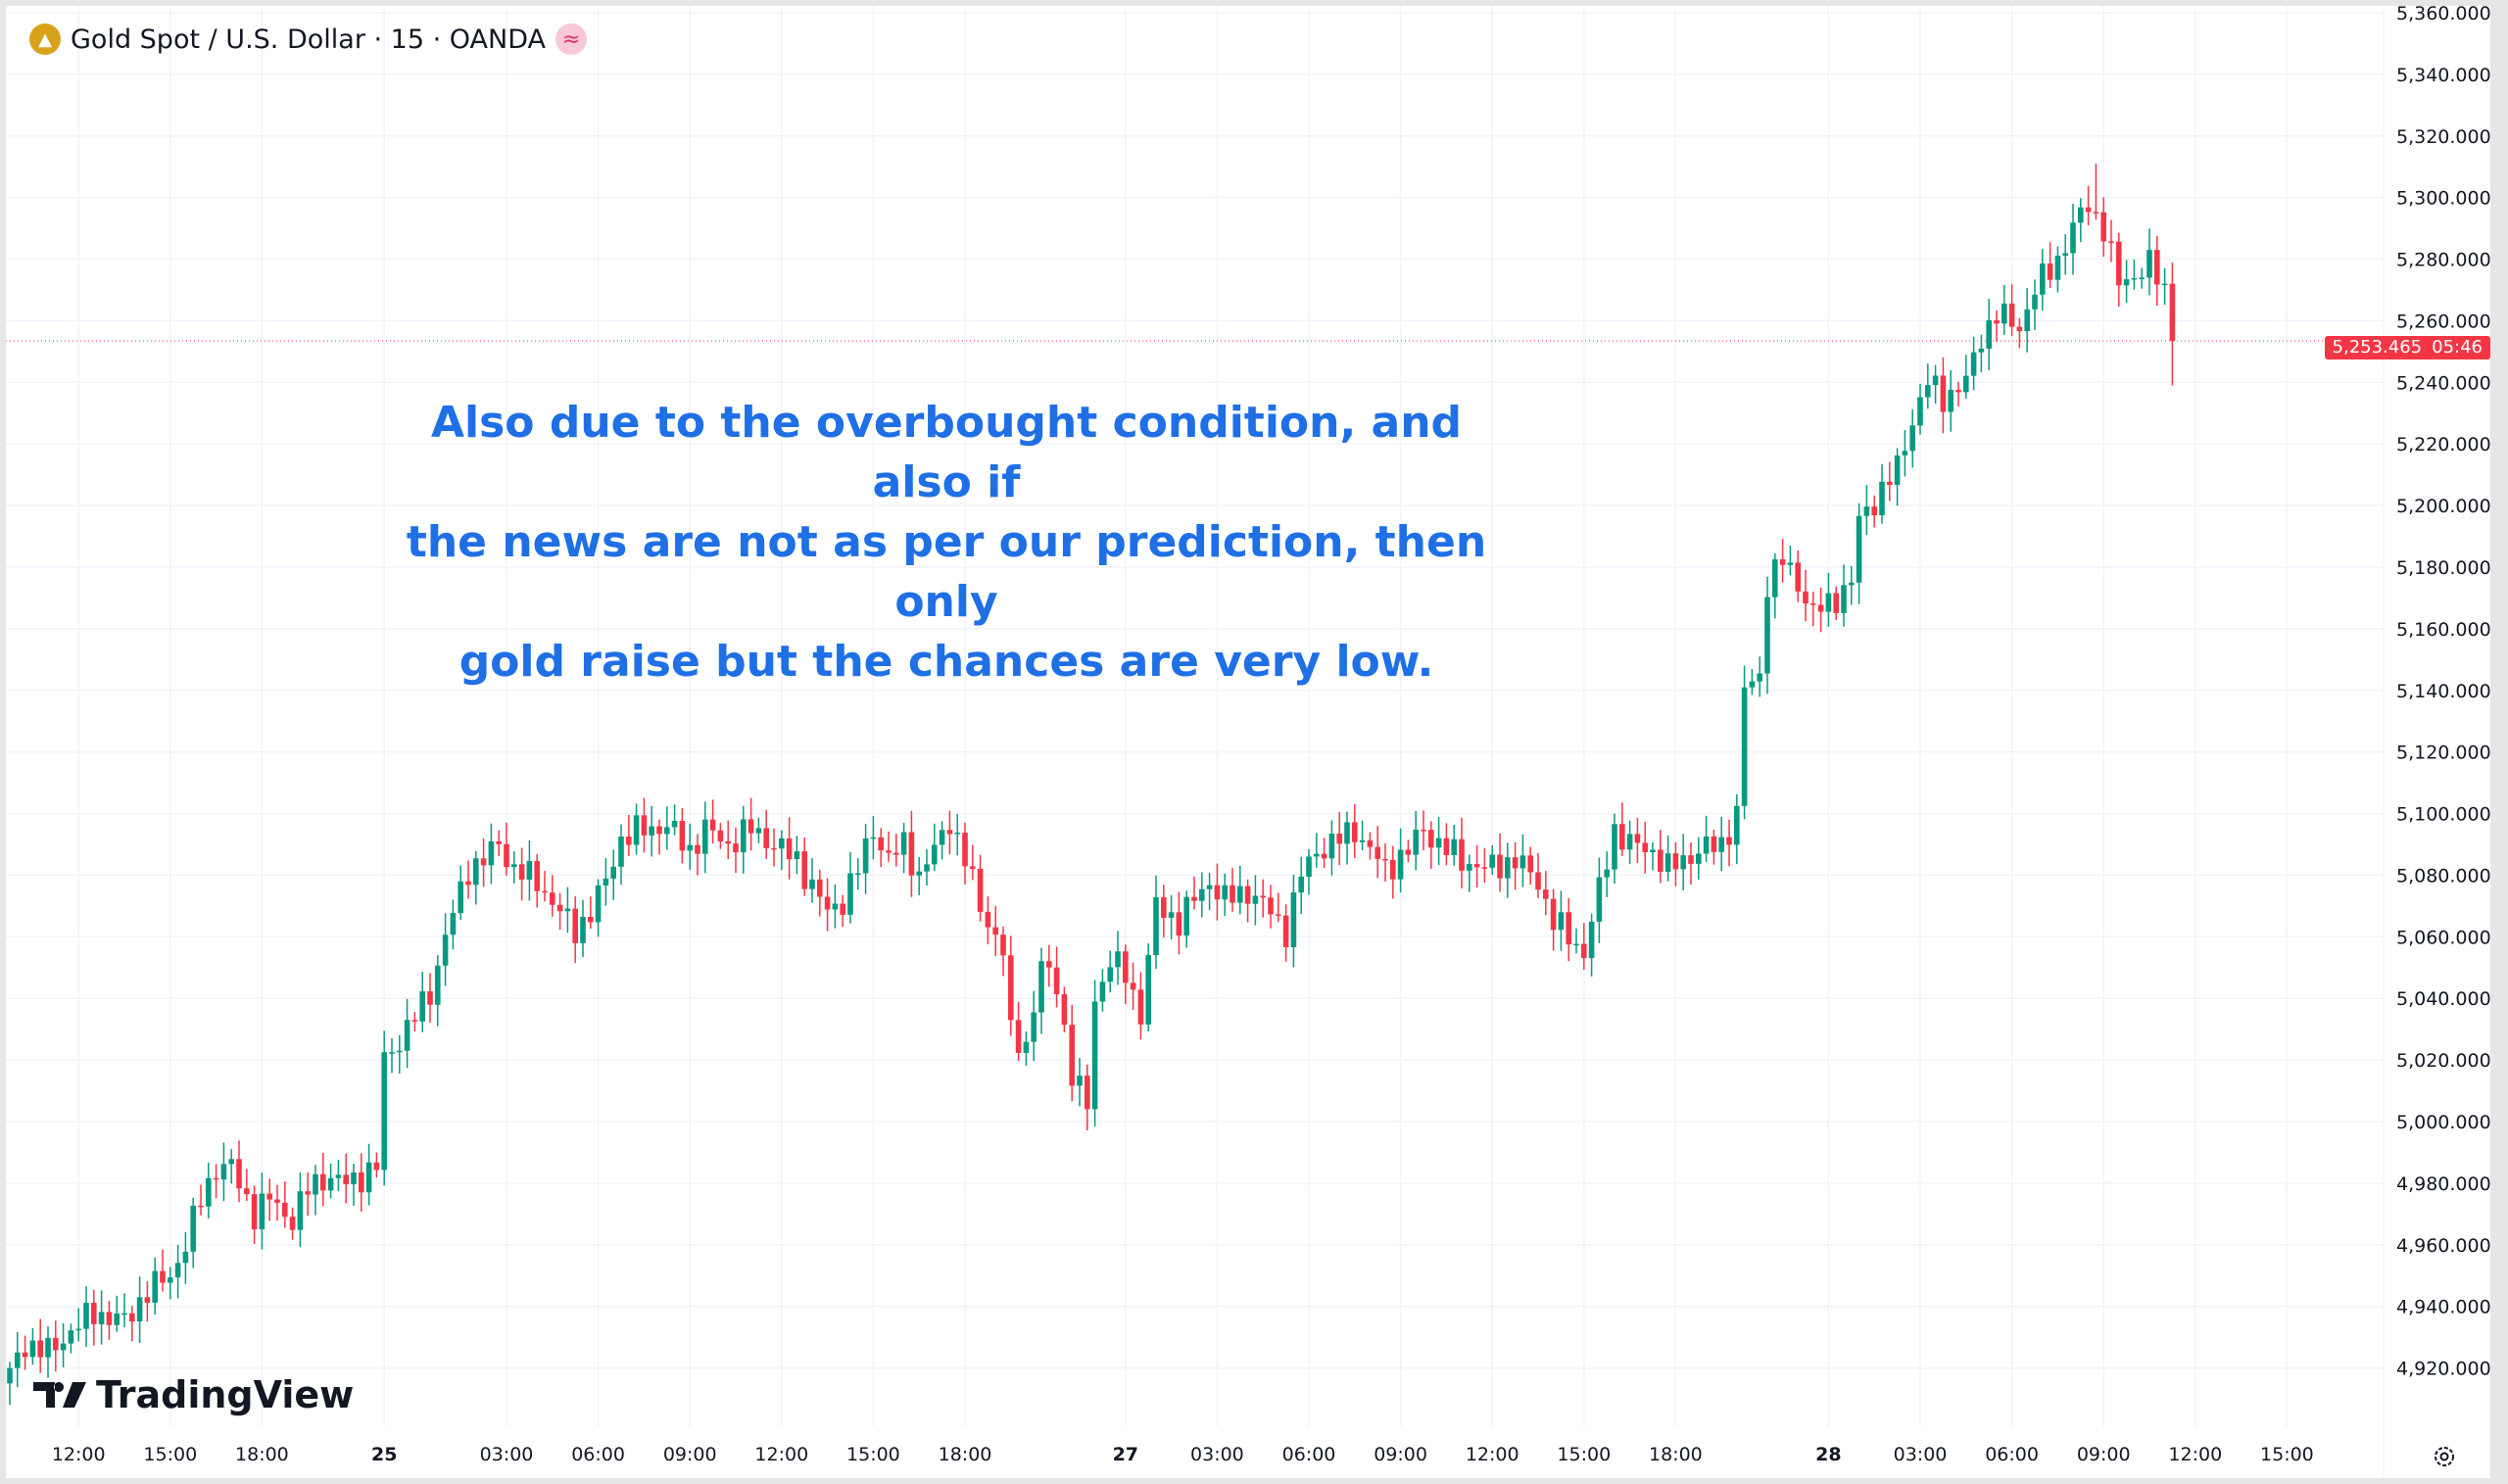 The image size is (2508, 1484). I want to click on logo-text: TradingView, so click(225, 1394).